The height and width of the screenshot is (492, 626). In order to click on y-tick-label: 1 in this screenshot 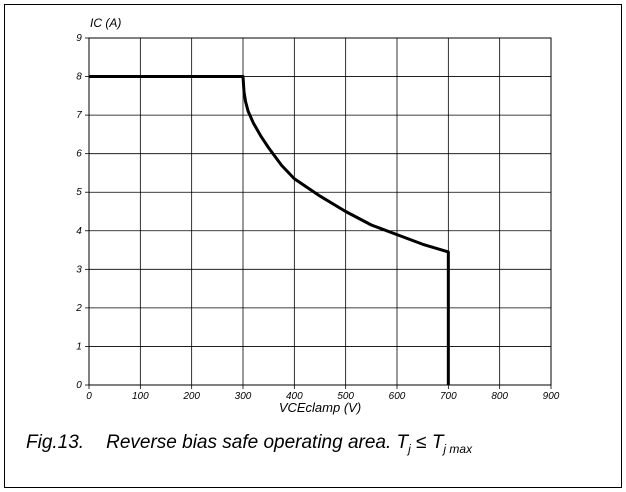, I will do `click(79, 346)`.